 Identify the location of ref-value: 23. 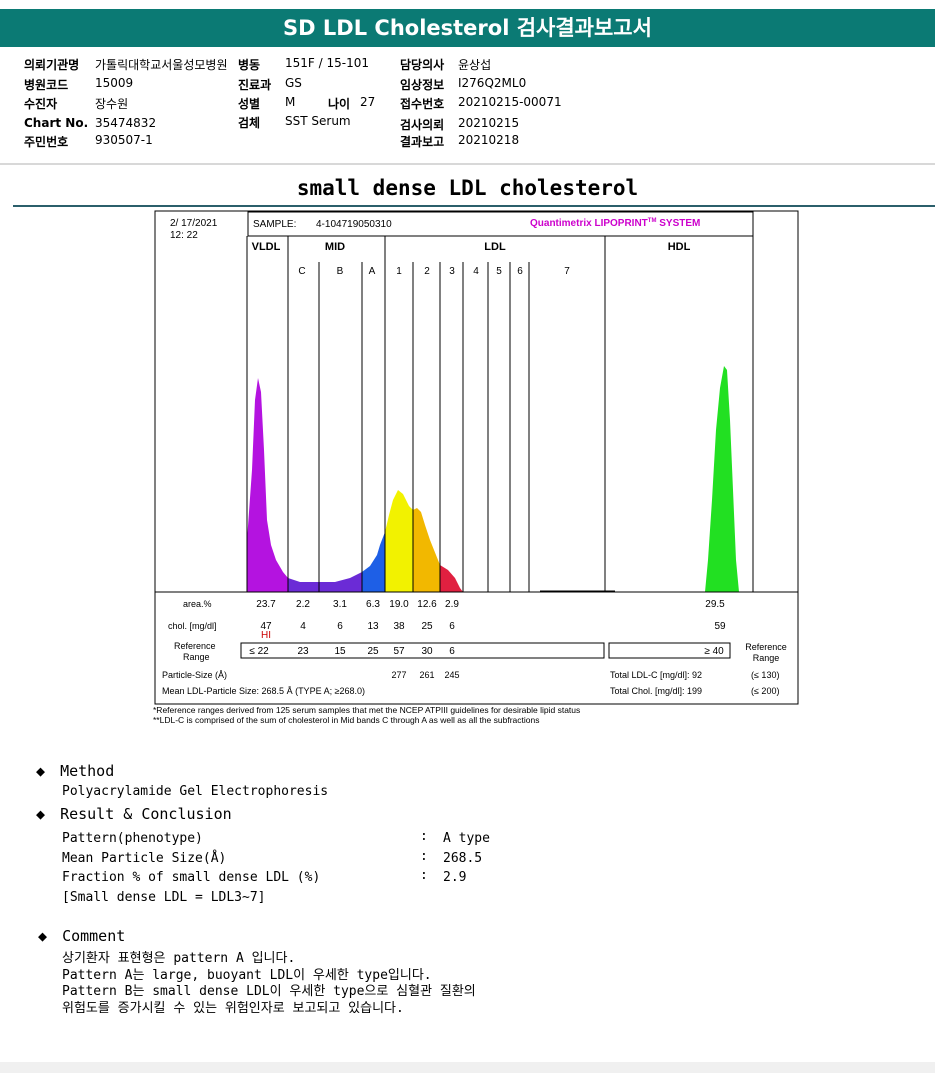
(303, 651).